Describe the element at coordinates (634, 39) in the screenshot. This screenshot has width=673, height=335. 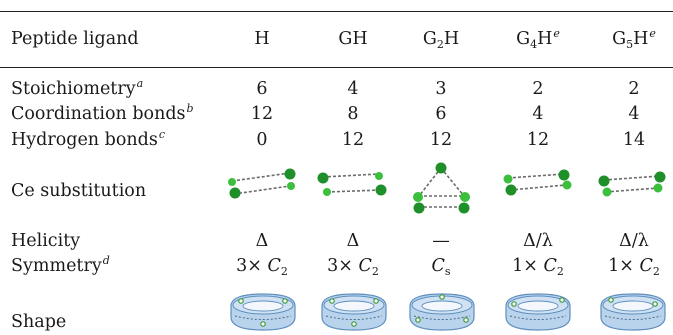
I see `header-col-g5h: G5He` at that location.